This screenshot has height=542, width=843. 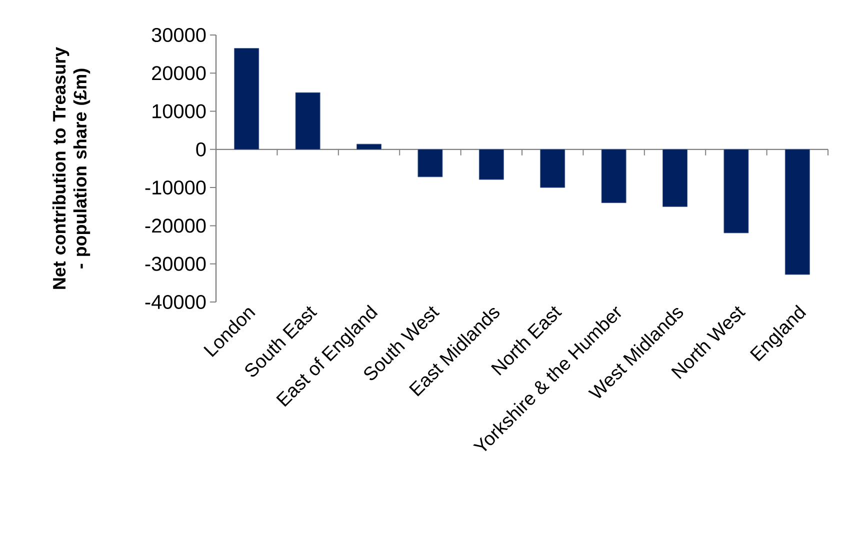 What do you see at coordinates (175, 225) in the screenshot?
I see `y-tick-label: -20000` at bounding box center [175, 225].